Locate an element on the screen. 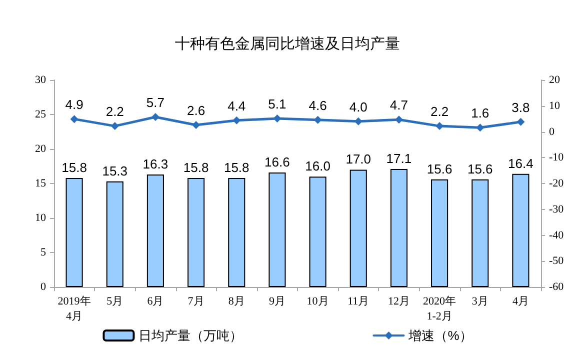 This screenshot has width=575, height=355. data-label: 2.6 is located at coordinates (196, 110).